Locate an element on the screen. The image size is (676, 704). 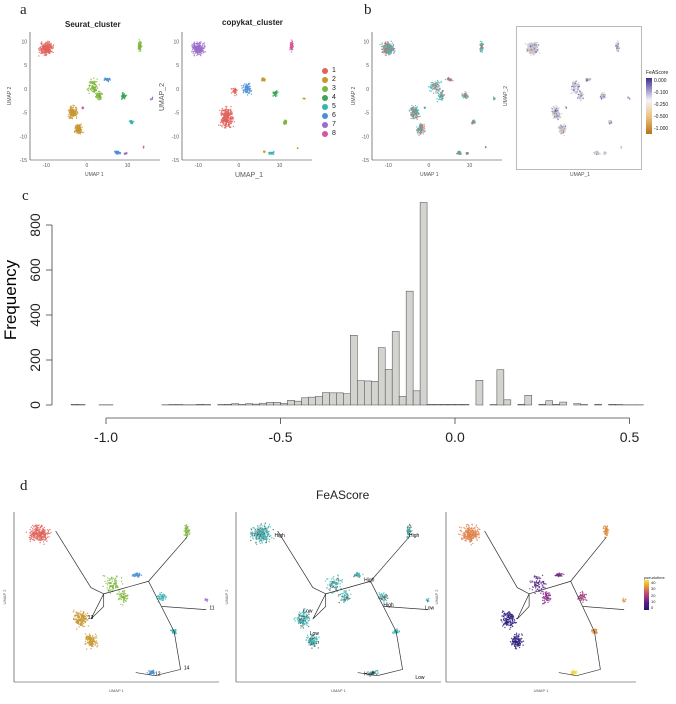
feascore-colorbar is located at coordinates (649, 106).